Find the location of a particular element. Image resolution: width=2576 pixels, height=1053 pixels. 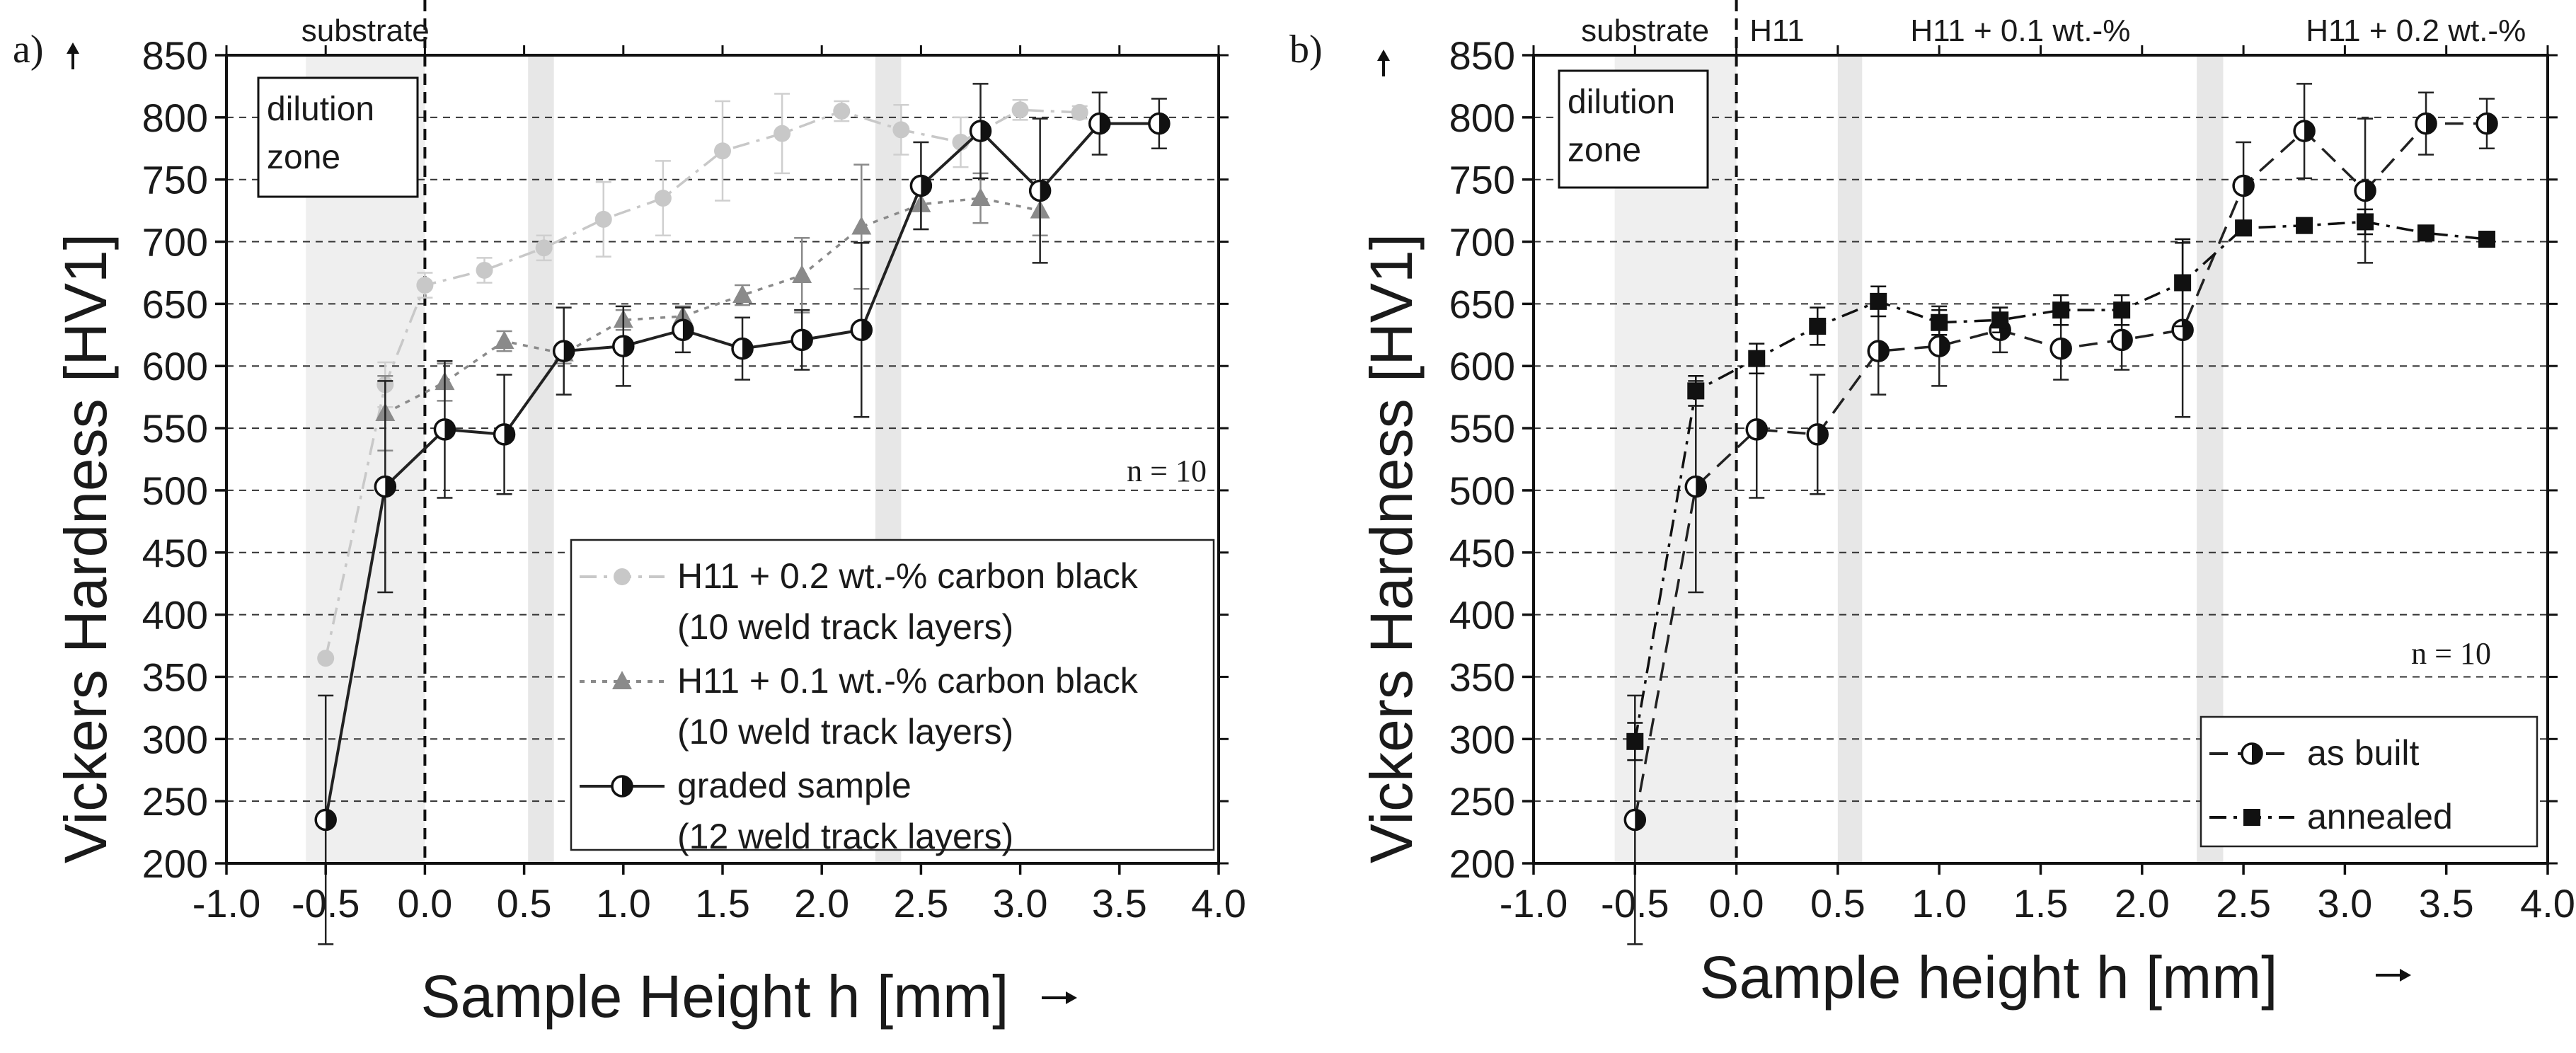

x-axis-label-b: Sample height h [mm] is located at coordinates (1988, 977).